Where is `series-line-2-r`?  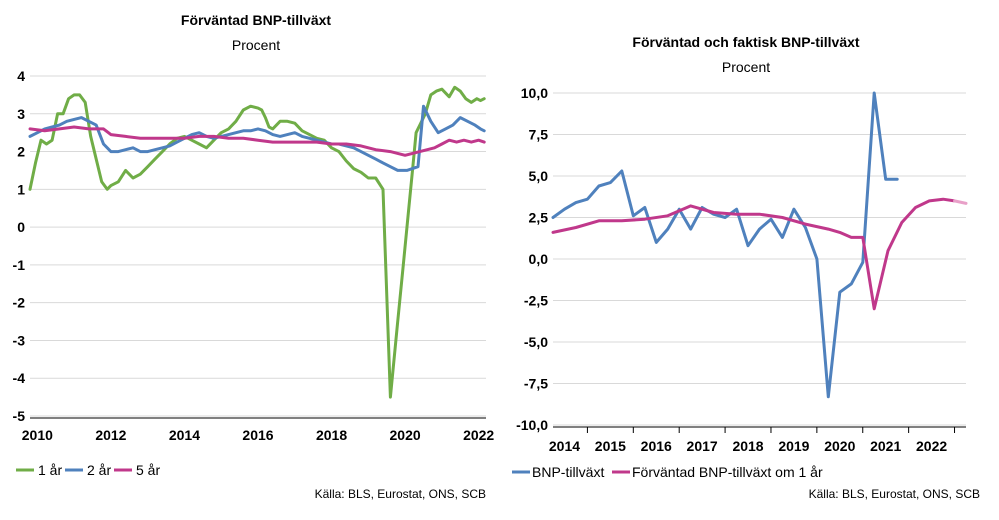
series-line-2-r is located at coordinates (257, 138).